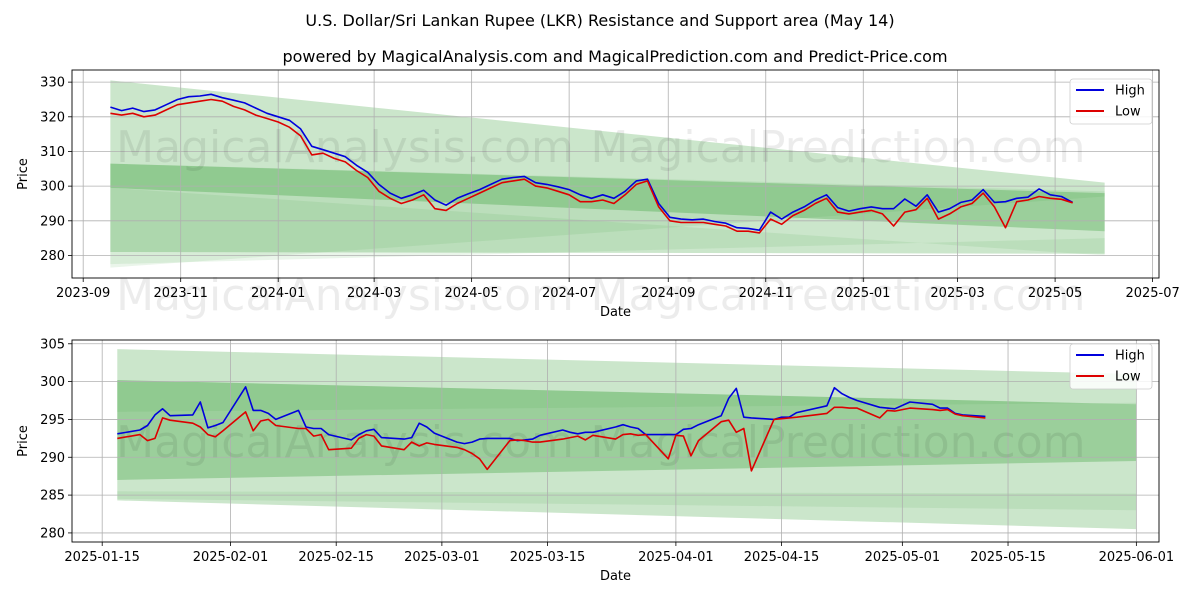  What do you see at coordinates (551, 415) in the screenshot?
I see `series-line-high` at bounding box center [551, 415].